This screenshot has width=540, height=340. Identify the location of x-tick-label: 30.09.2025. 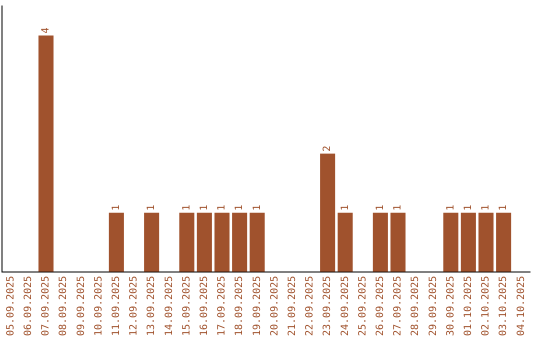
(450, 306).